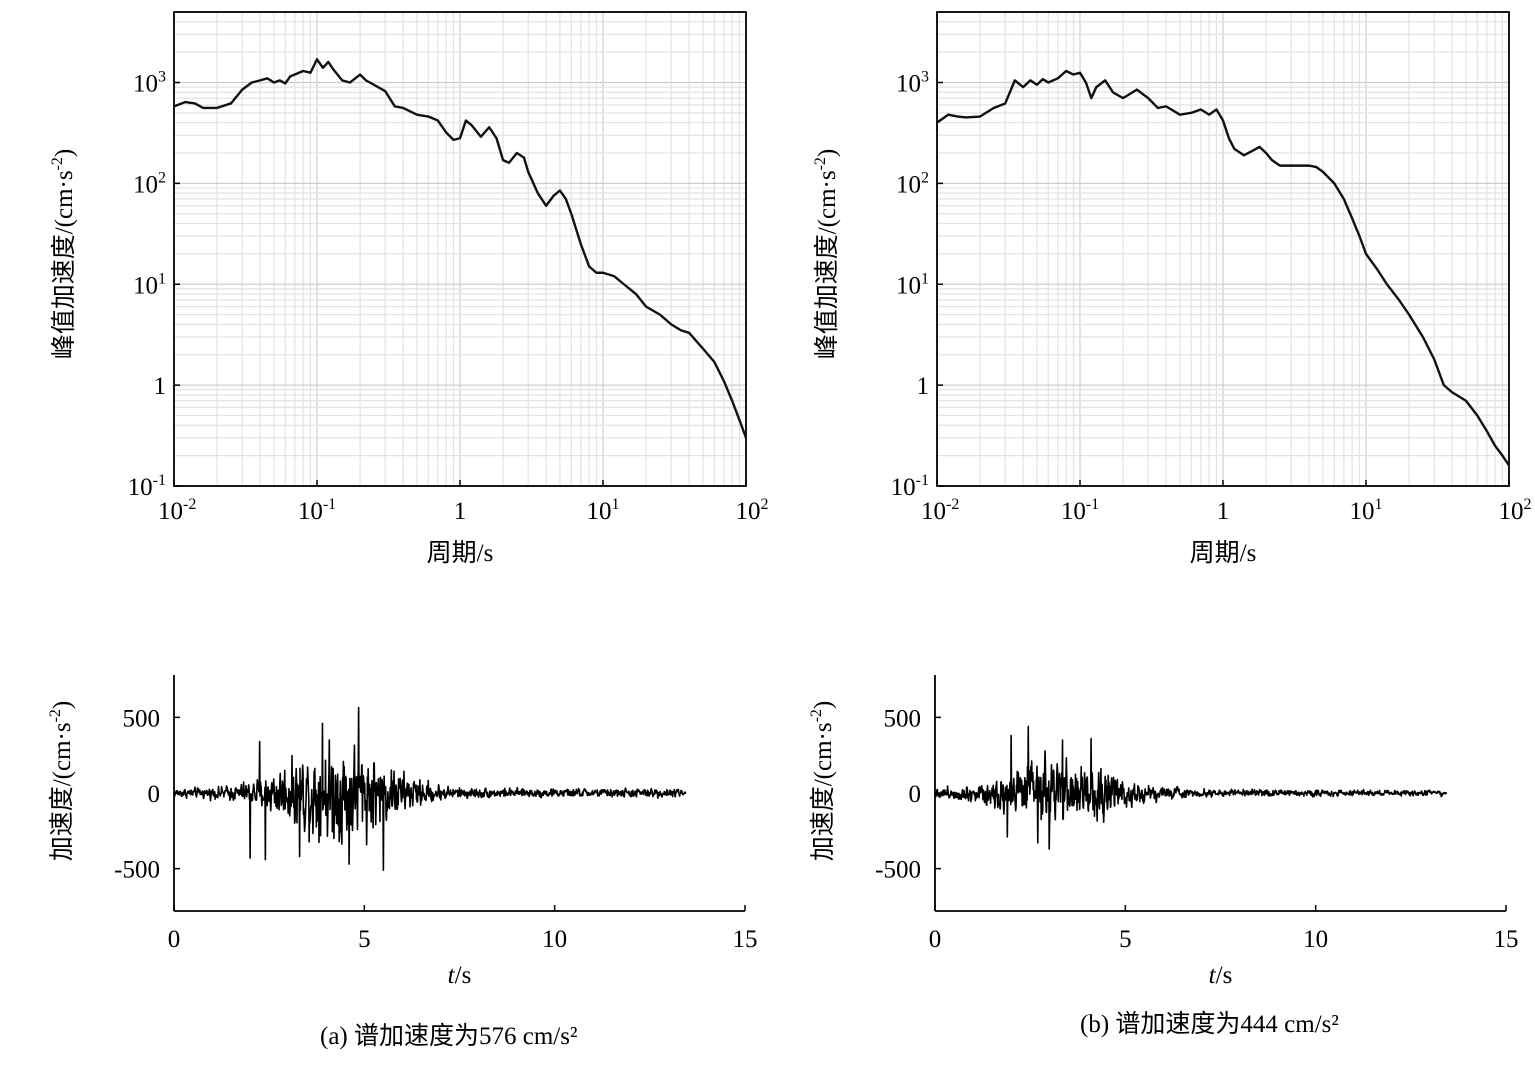  I want to click on caption-b: (b) 谱加速度为444 cm/s², so click(1209, 1024).